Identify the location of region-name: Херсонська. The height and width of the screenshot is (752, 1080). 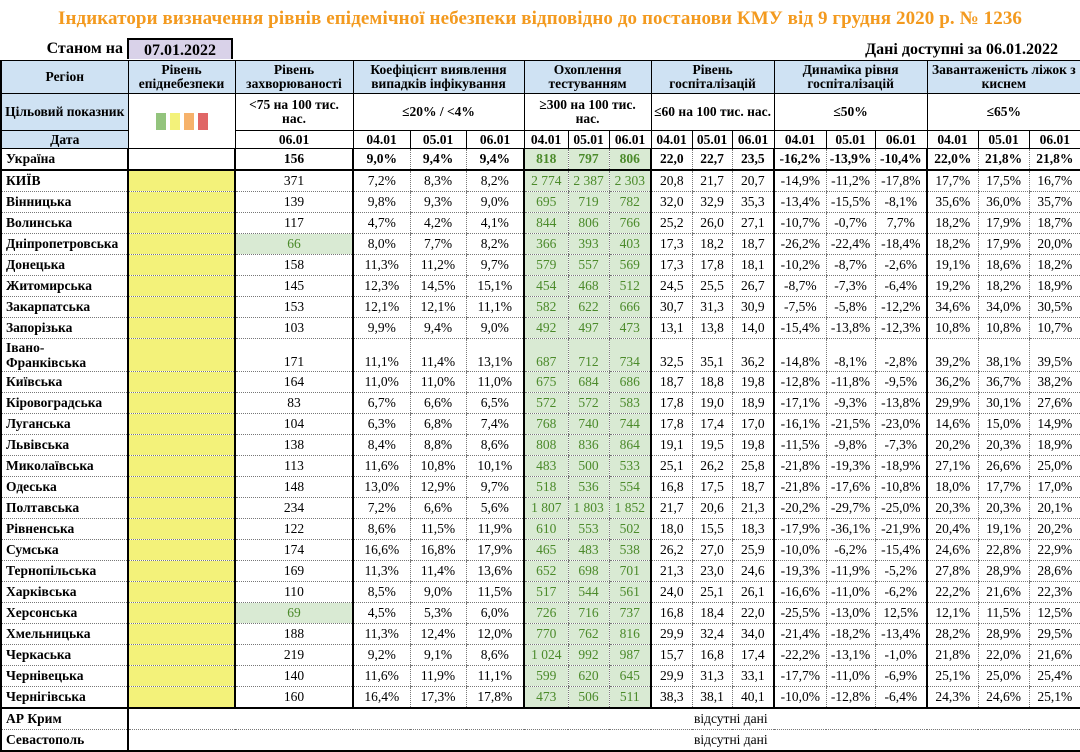
(64, 613).